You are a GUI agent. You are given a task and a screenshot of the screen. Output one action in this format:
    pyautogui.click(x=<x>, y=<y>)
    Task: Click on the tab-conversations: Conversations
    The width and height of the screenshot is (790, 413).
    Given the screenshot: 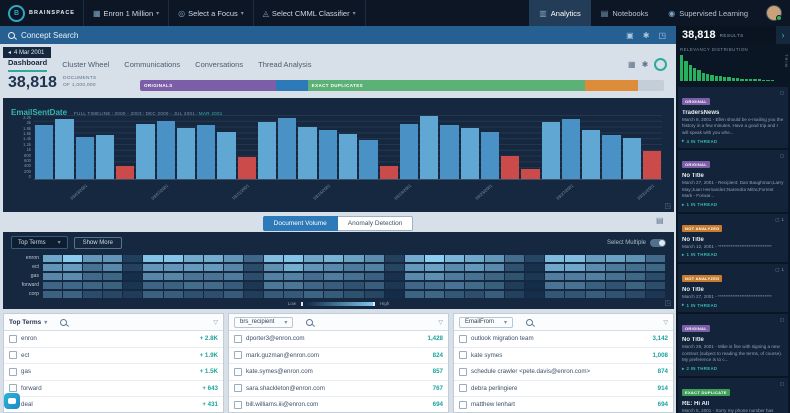 What is the action you would take?
    pyautogui.click(x=219, y=64)
    